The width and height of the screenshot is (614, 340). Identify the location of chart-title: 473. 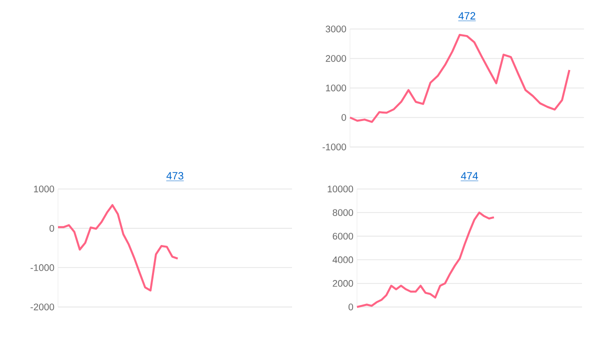
(175, 176).